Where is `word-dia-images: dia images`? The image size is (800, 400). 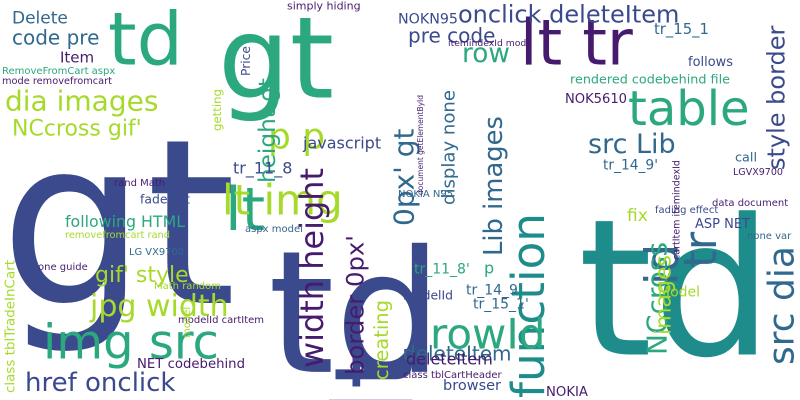 word-dia-images: dia images is located at coordinates (82, 102).